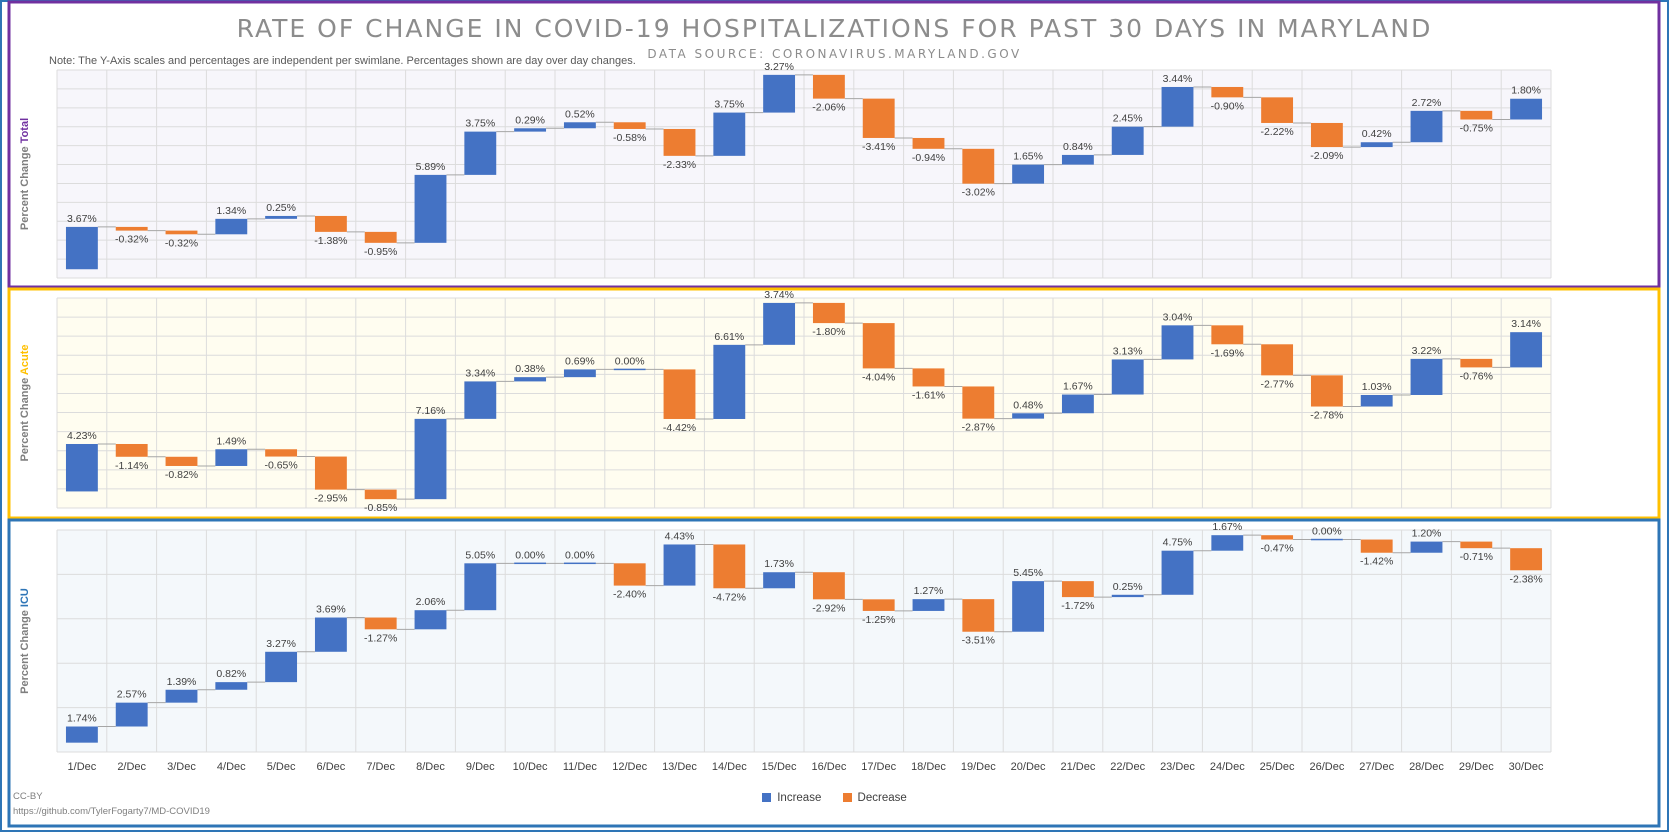 This screenshot has width=1669, height=832. I want to click on data-label: 1.74%, so click(82, 719).